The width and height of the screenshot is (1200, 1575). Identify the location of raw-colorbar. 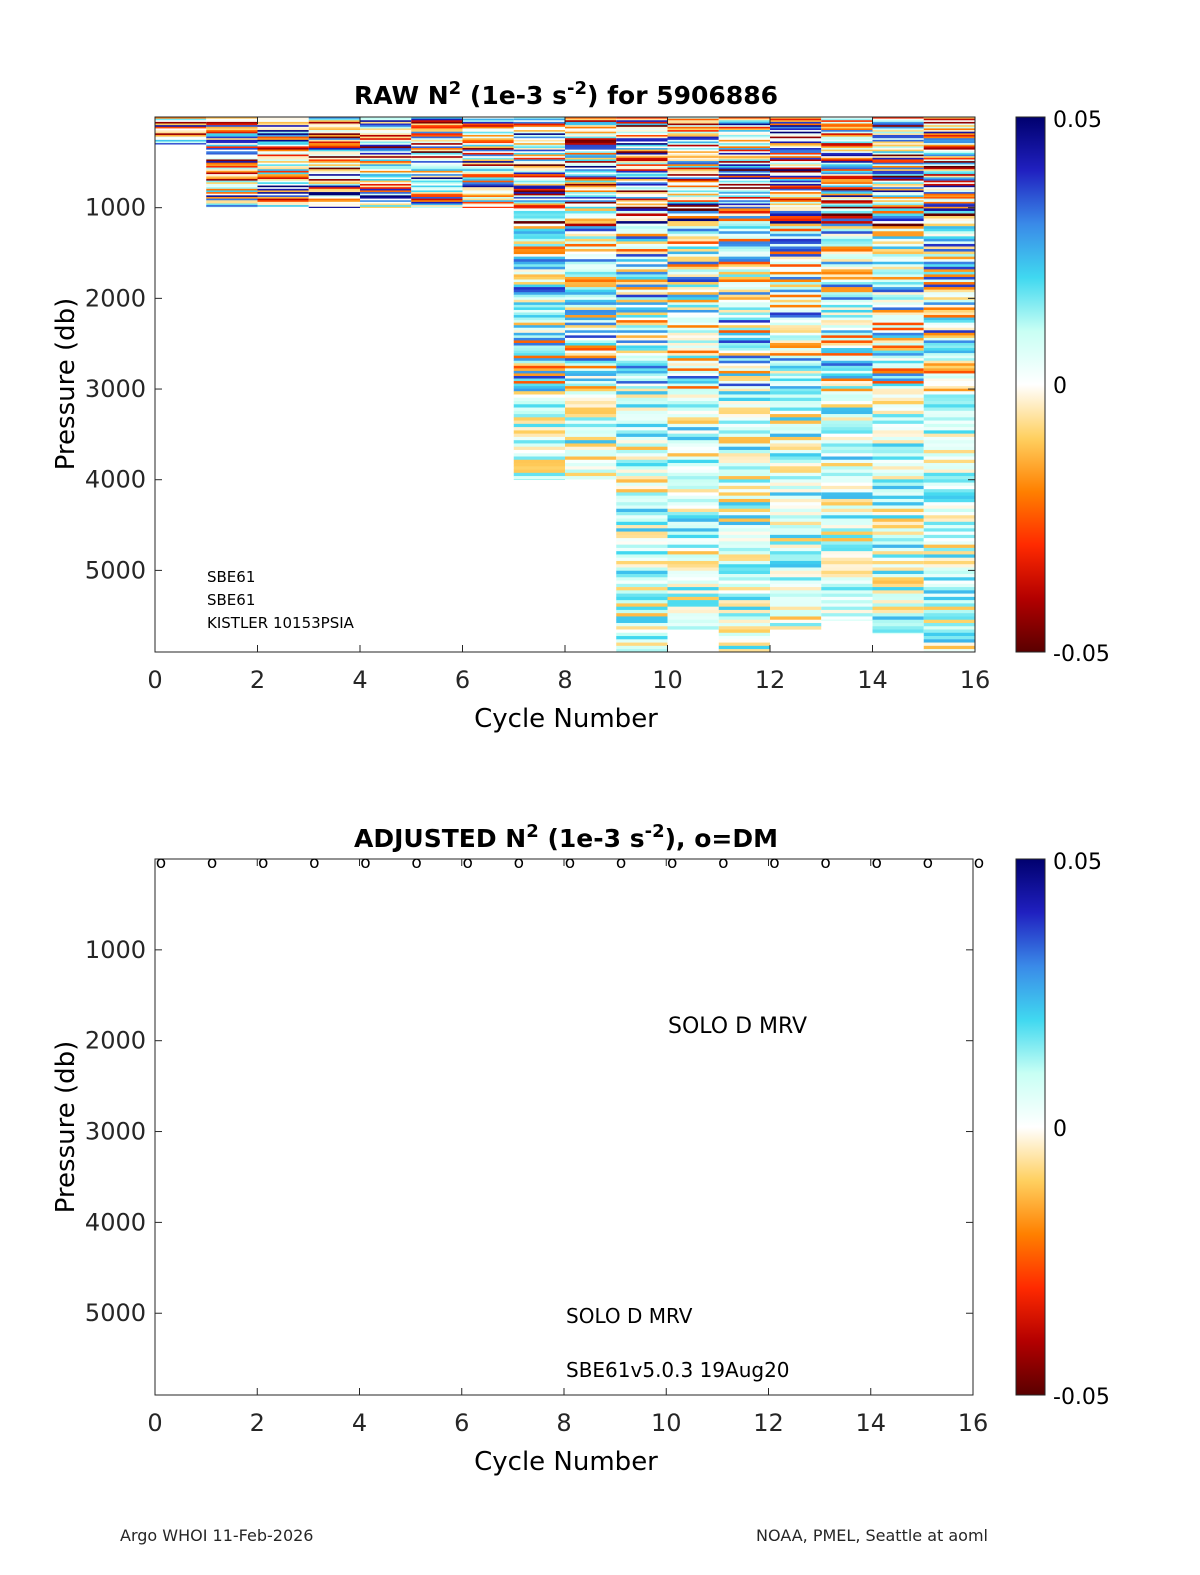
(1030, 384).